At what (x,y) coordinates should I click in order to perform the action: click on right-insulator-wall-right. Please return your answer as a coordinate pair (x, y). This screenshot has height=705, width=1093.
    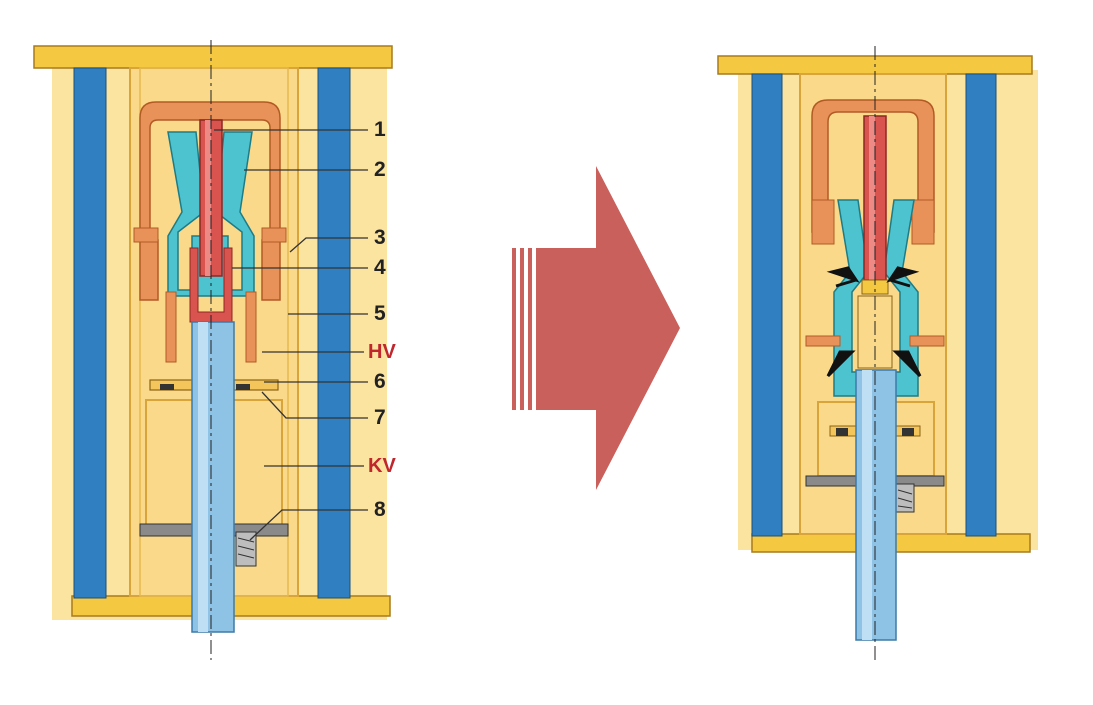
    Looking at the image, I should click on (981, 305).